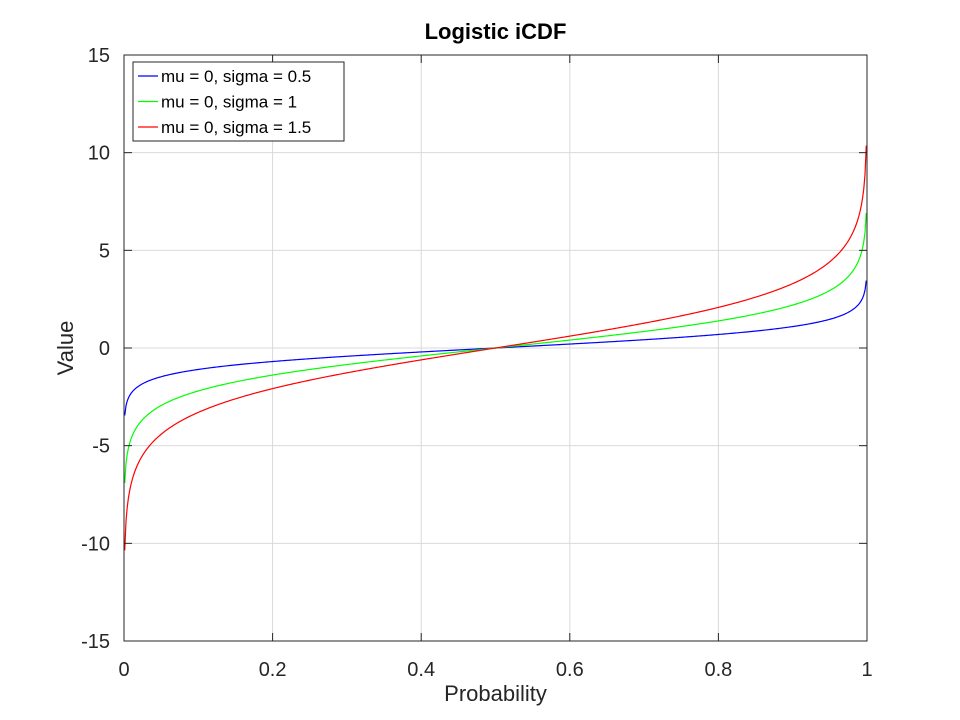 The height and width of the screenshot is (720, 960). Describe the element at coordinates (104, 349) in the screenshot. I see `y-tick-label: 0` at that location.